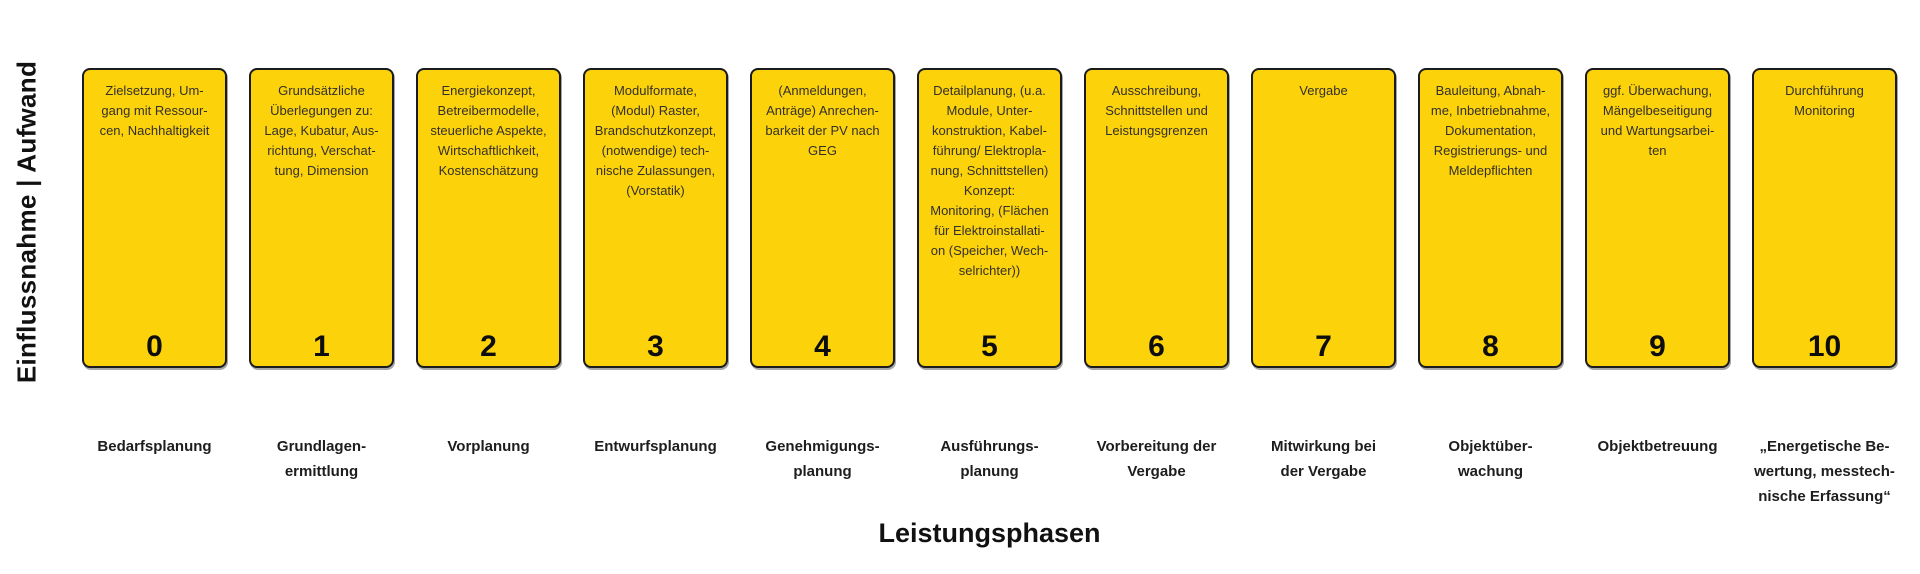 The height and width of the screenshot is (574, 1920). I want to click on x-axis-title: Leistungsphasen, so click(989, 533).